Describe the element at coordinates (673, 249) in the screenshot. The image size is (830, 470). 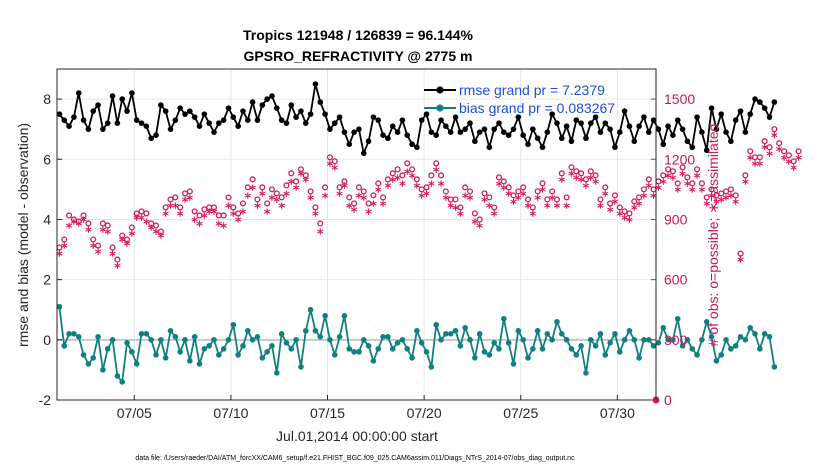
I see `right-y-axis-ticks: 0 300 600 900 1200 1500` at that location.